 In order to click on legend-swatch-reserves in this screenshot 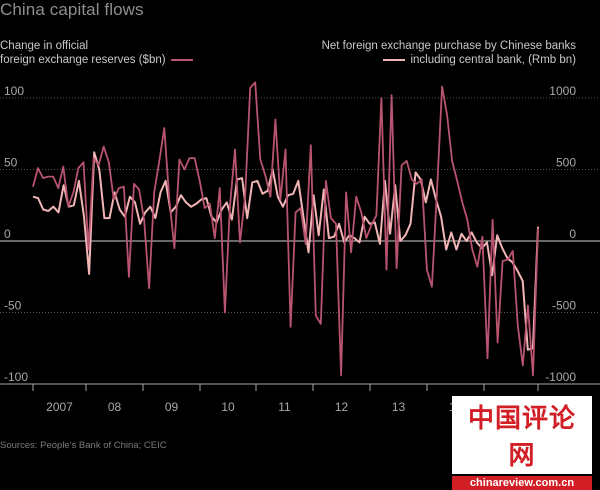, I will do `click(181, 59)`.